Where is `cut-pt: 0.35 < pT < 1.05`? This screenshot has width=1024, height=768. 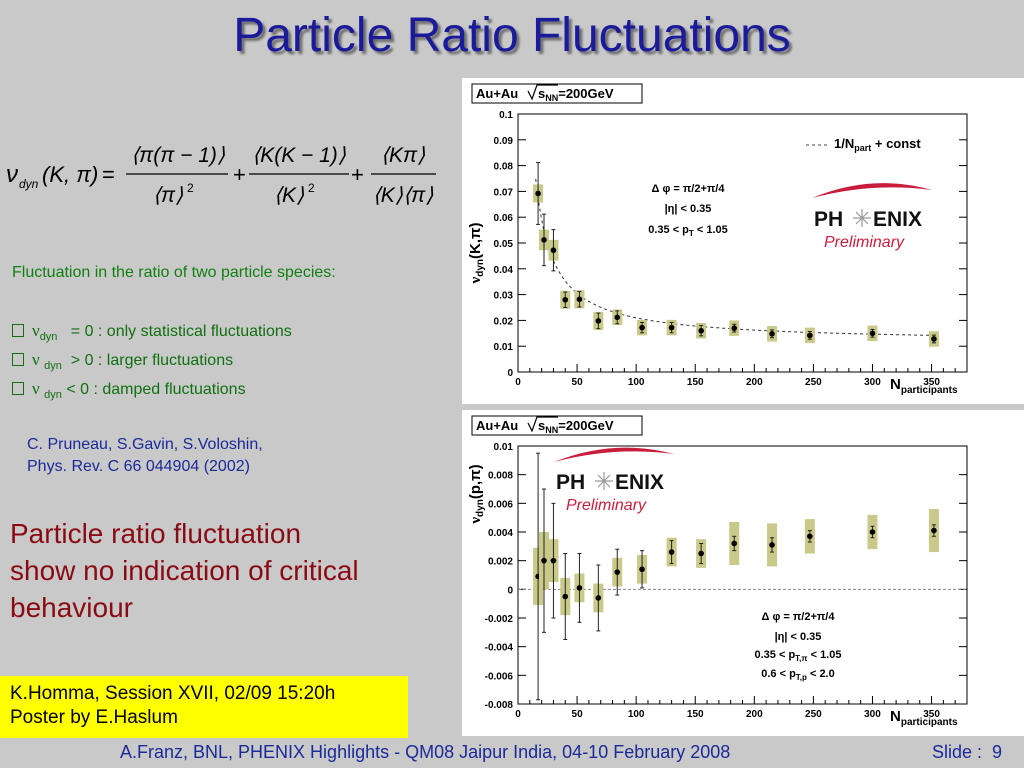
cut-pt: 0.35 < pT < 1.05 is located at coordinates (688, 231).